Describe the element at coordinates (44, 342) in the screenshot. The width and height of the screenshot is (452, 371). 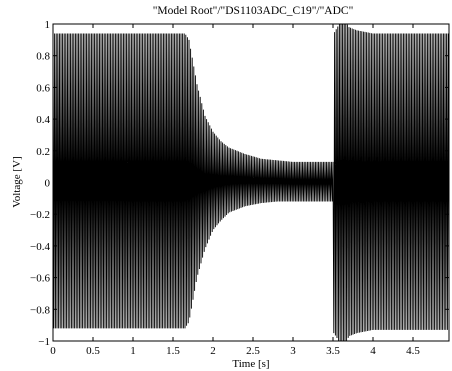
I see `y-tick-label: −1` at that location.